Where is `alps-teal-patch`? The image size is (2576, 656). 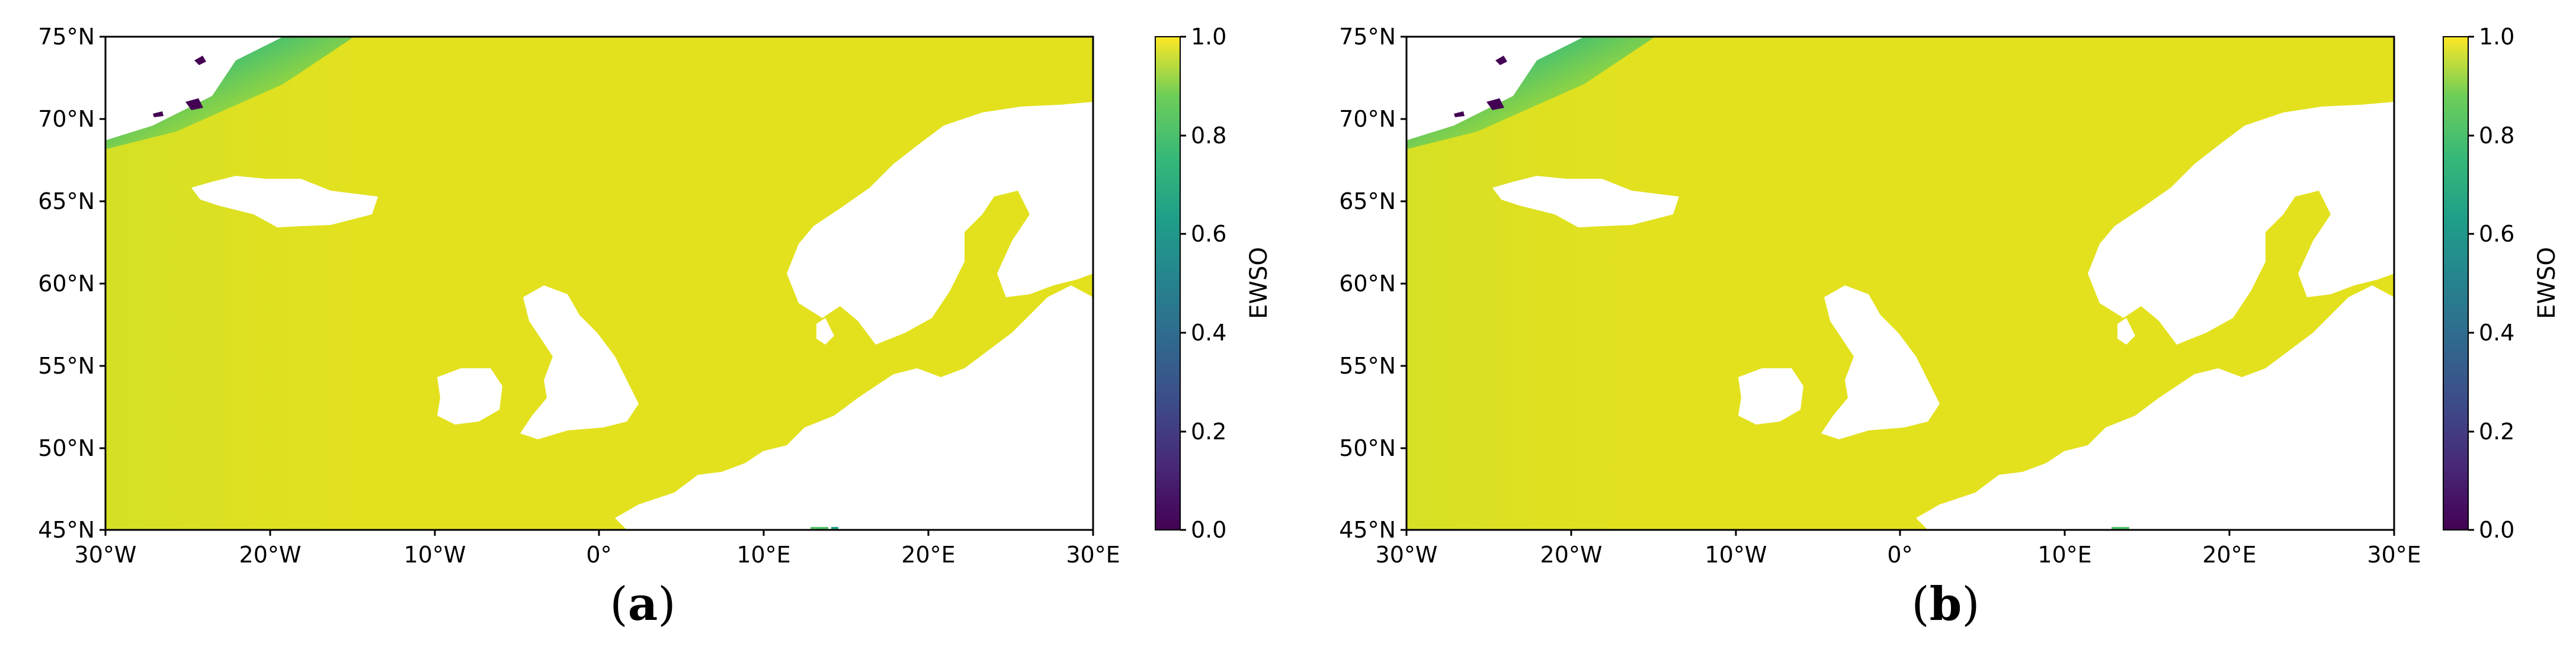 alps-teal-patch is located at coordinates (834, 528).